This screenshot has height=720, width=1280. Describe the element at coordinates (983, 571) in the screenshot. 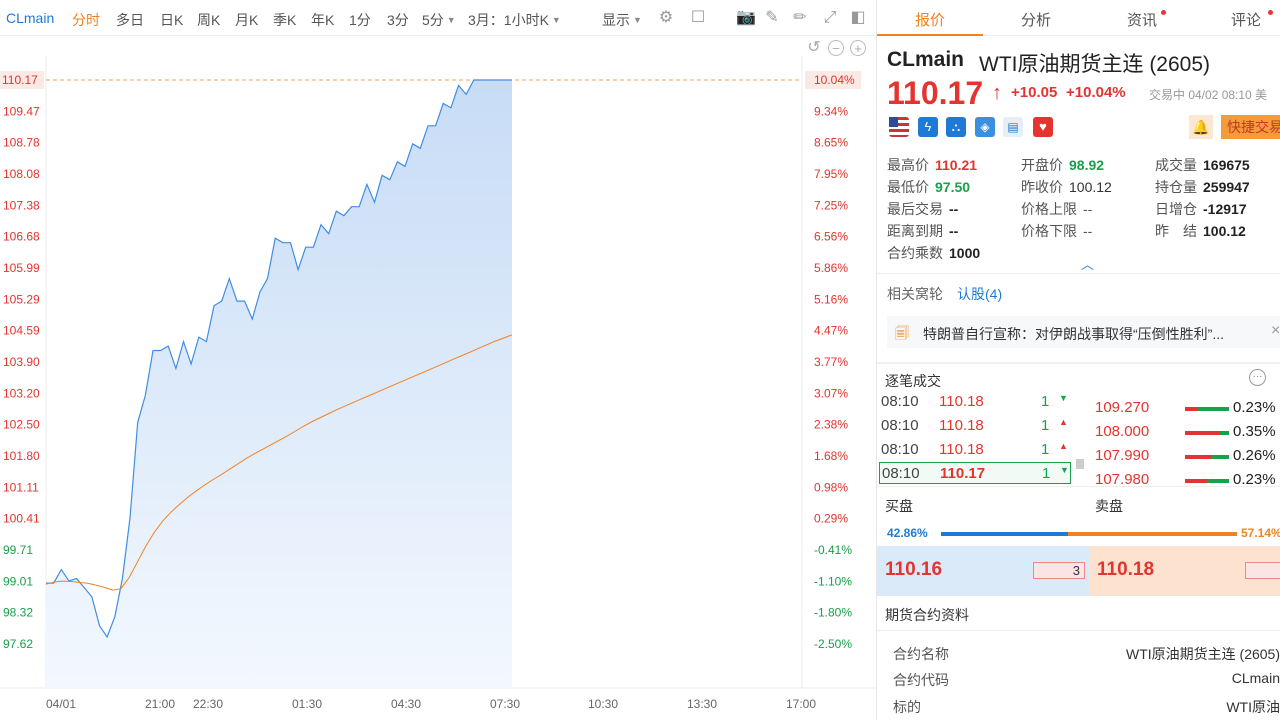

I see `best-bid-box: 110.16 3` at that location.